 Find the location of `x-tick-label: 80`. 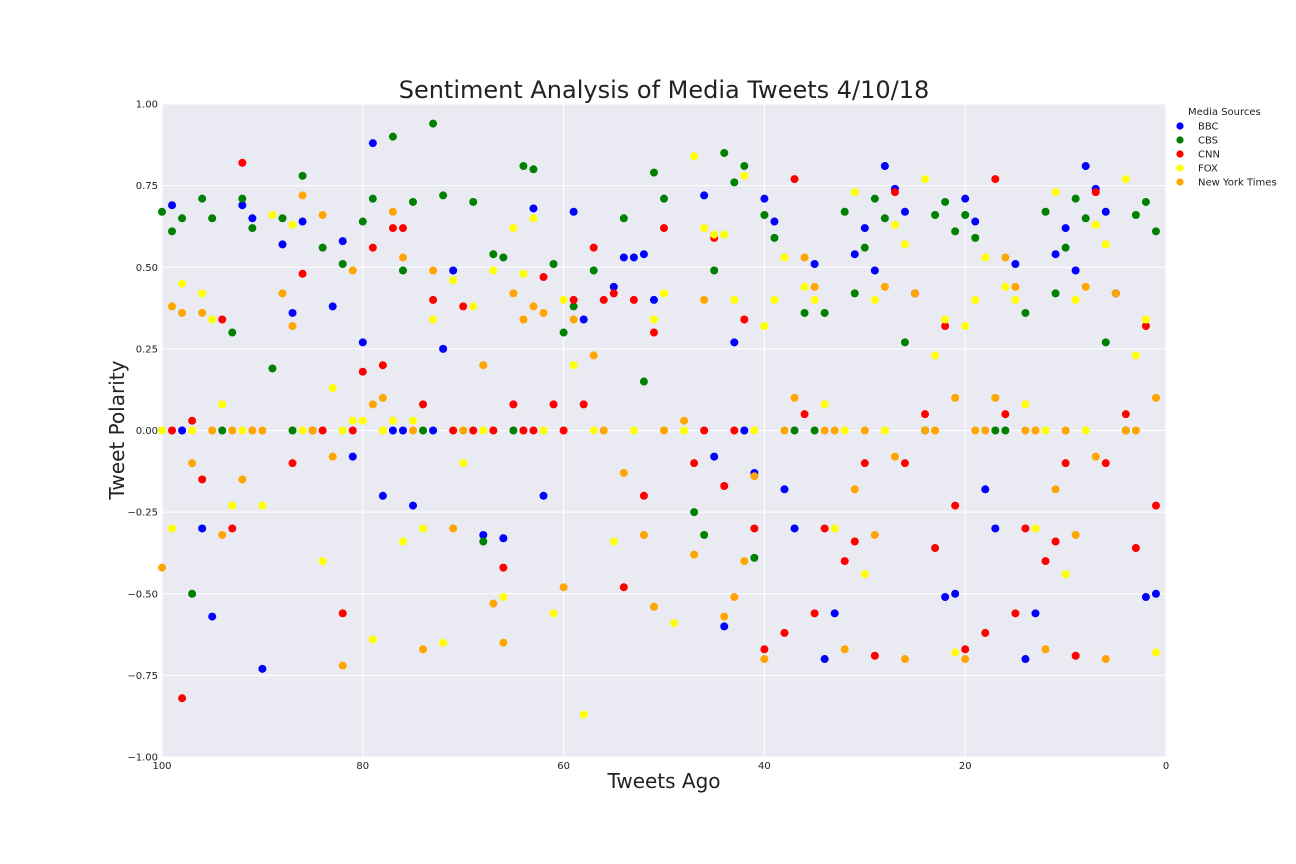

x-tick-label: 80 is located at coordinates (362, 766).